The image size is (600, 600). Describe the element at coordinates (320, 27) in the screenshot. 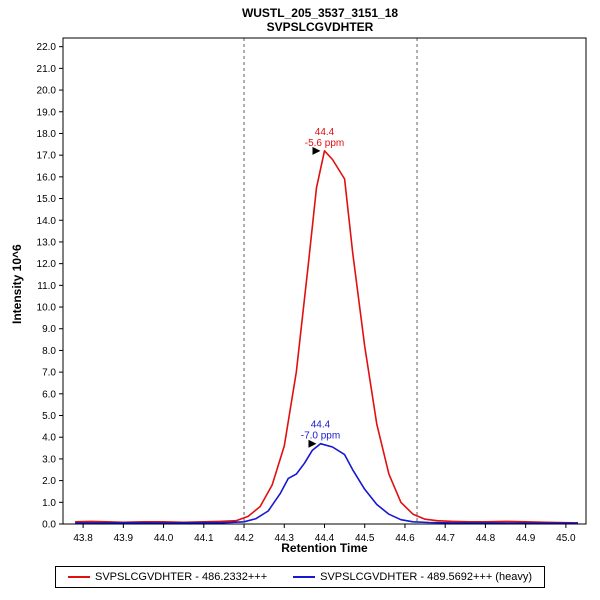

I see `peptide-subtitle: SVPSLCGVDHTER` at that location.